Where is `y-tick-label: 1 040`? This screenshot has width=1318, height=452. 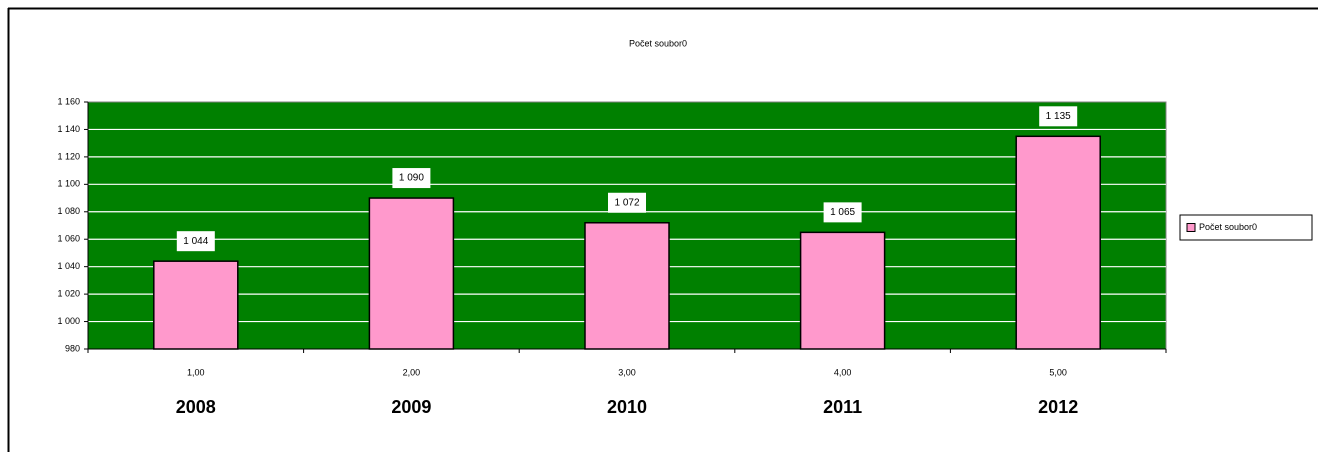 y-tick-label: 1 040 is located at coordinates (68, 266).